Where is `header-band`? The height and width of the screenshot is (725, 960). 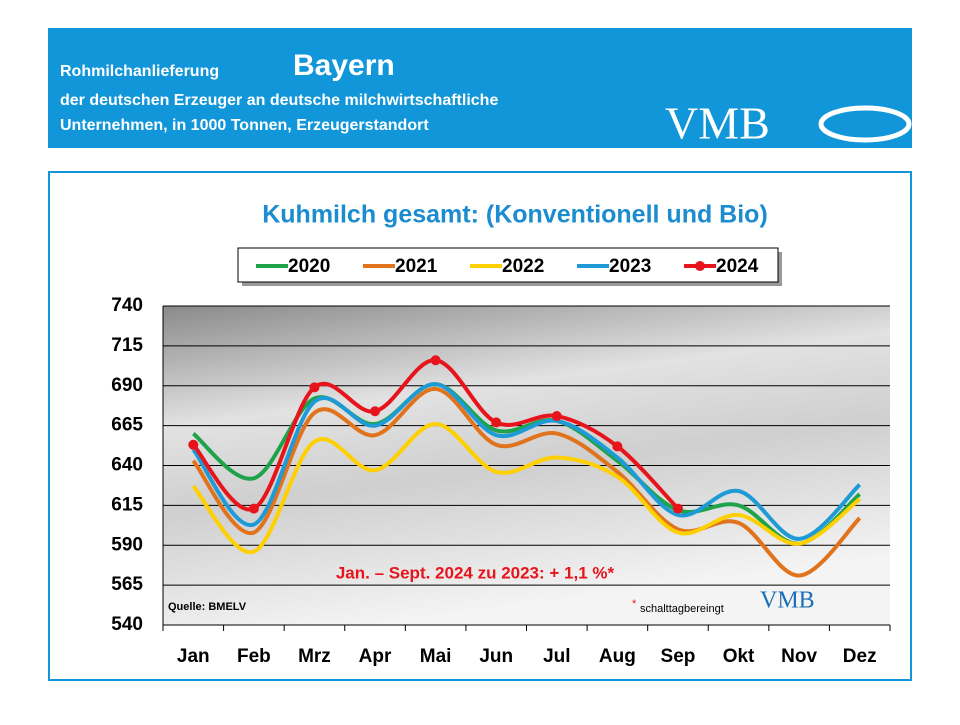
header-band is located at coordinates (480, 88).